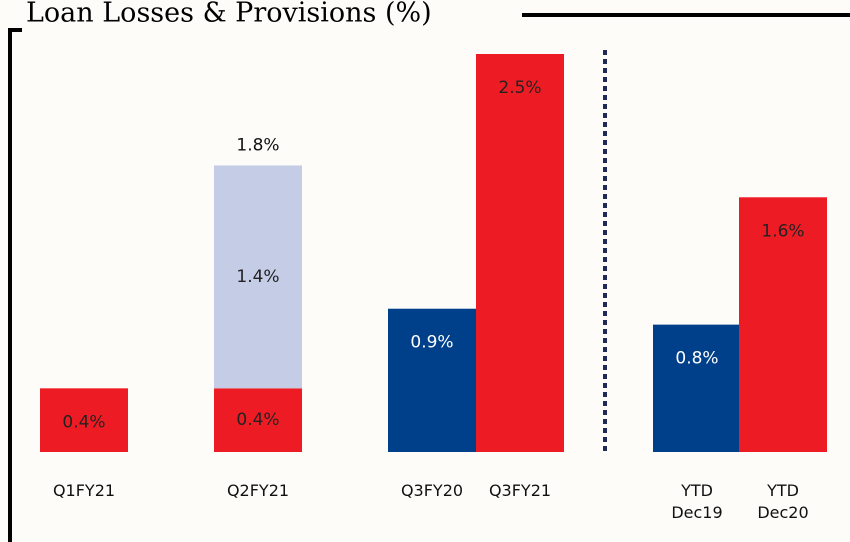  What do you see at coordinates (520, 490) in the screenshot?
I see `x-tick-label: Q3FY21` at bounding box center [520, 490].